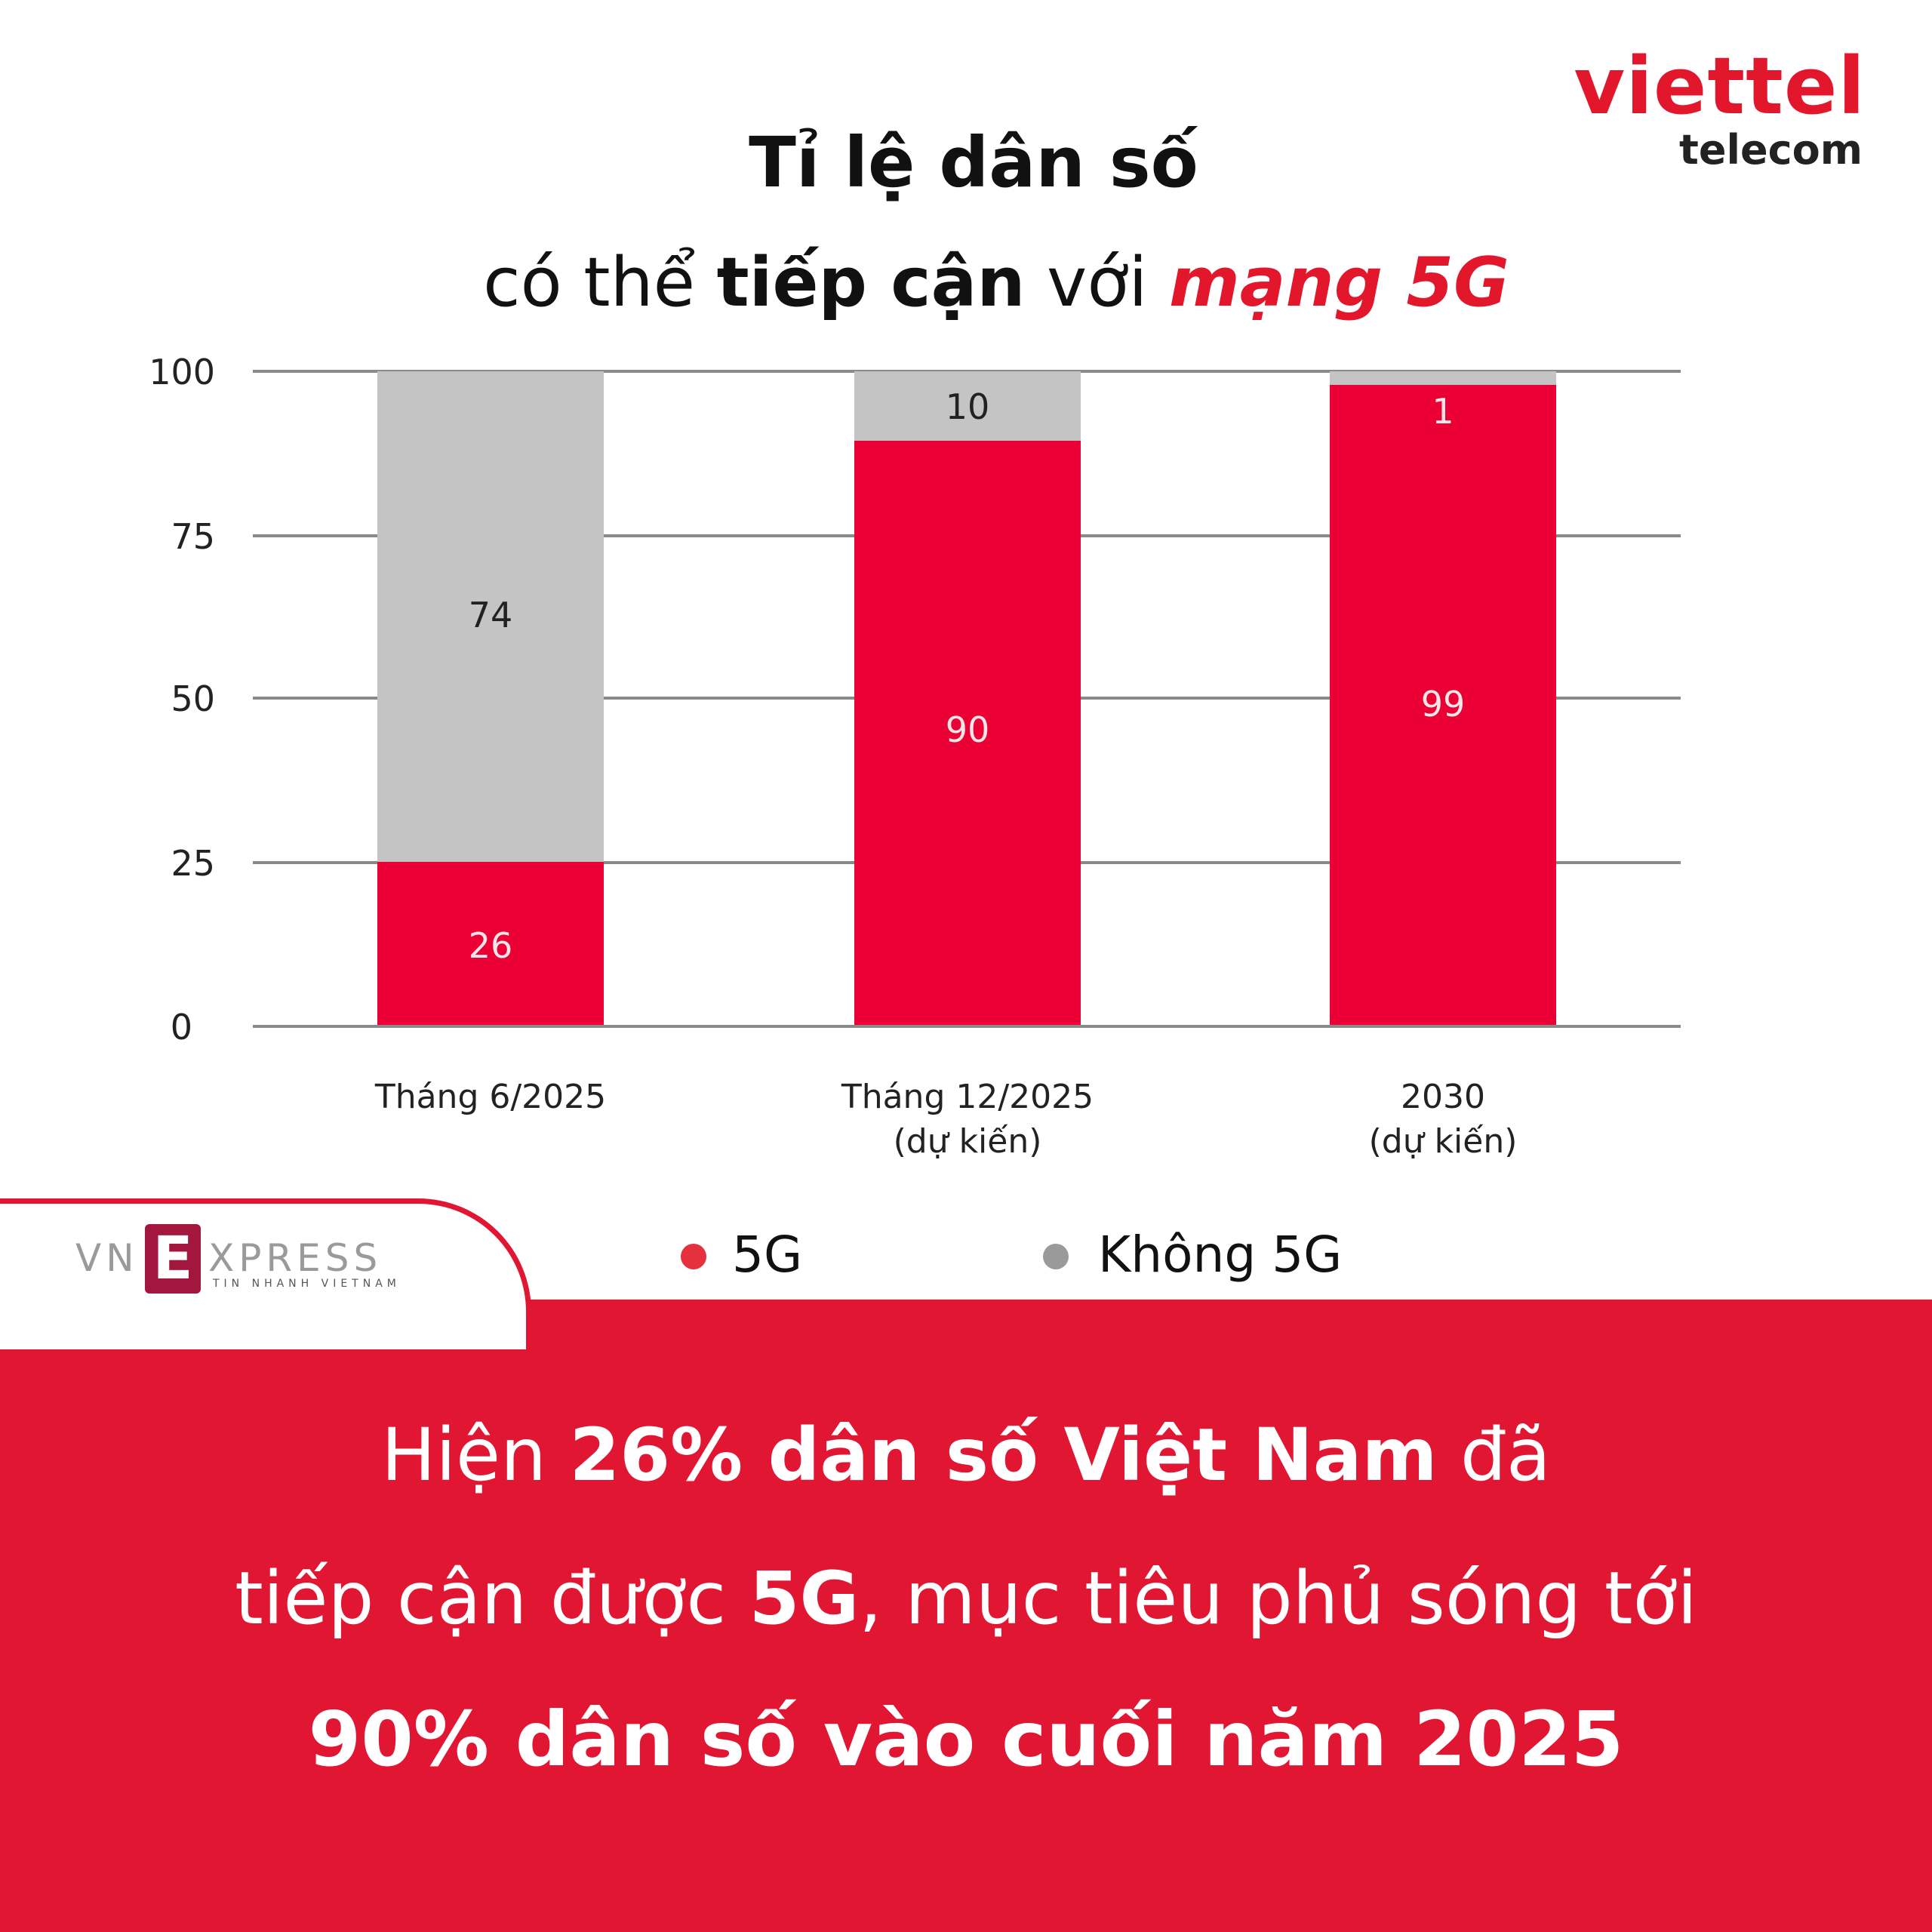 The image size is (1932, 1932). I want to click on vnexpress-xpress: XPRESS, so click(295, 1258).